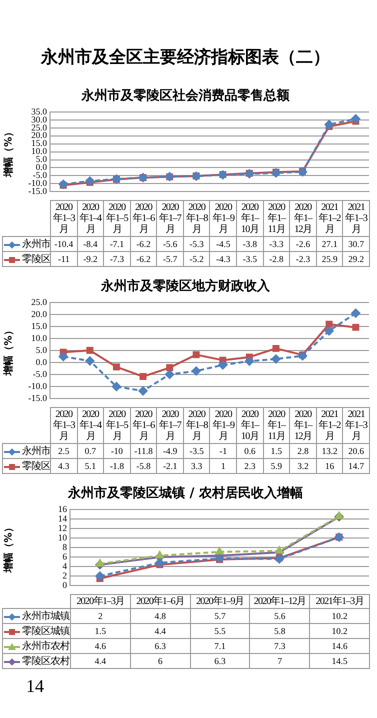 This screenshot has height=718, width=377. I want to click on data-label: -2.8, so click(276, 259).